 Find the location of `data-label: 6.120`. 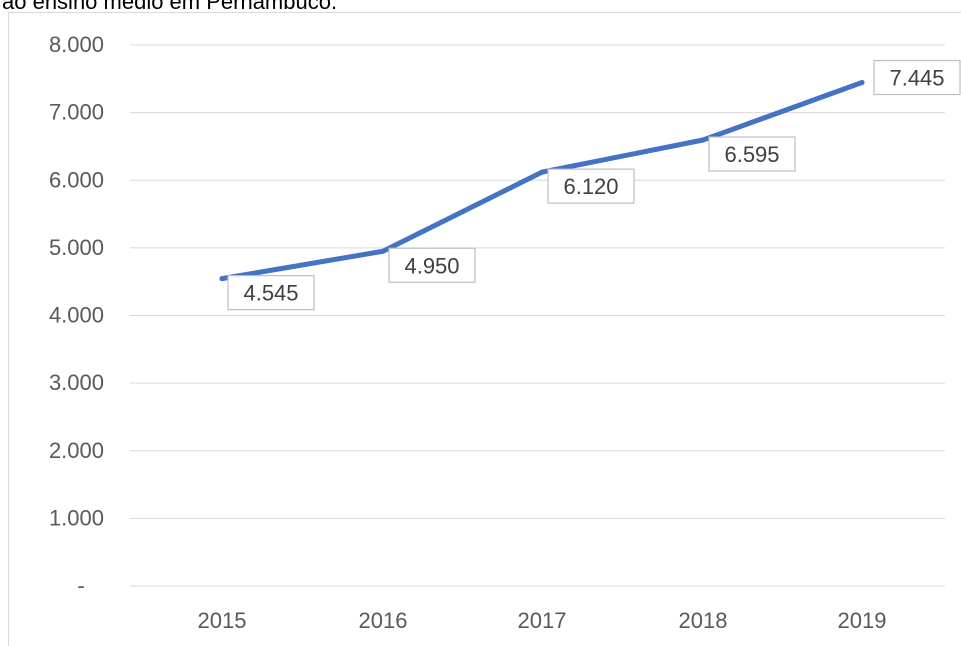

data-label: 6.120 is located at coordinates (591, 186).